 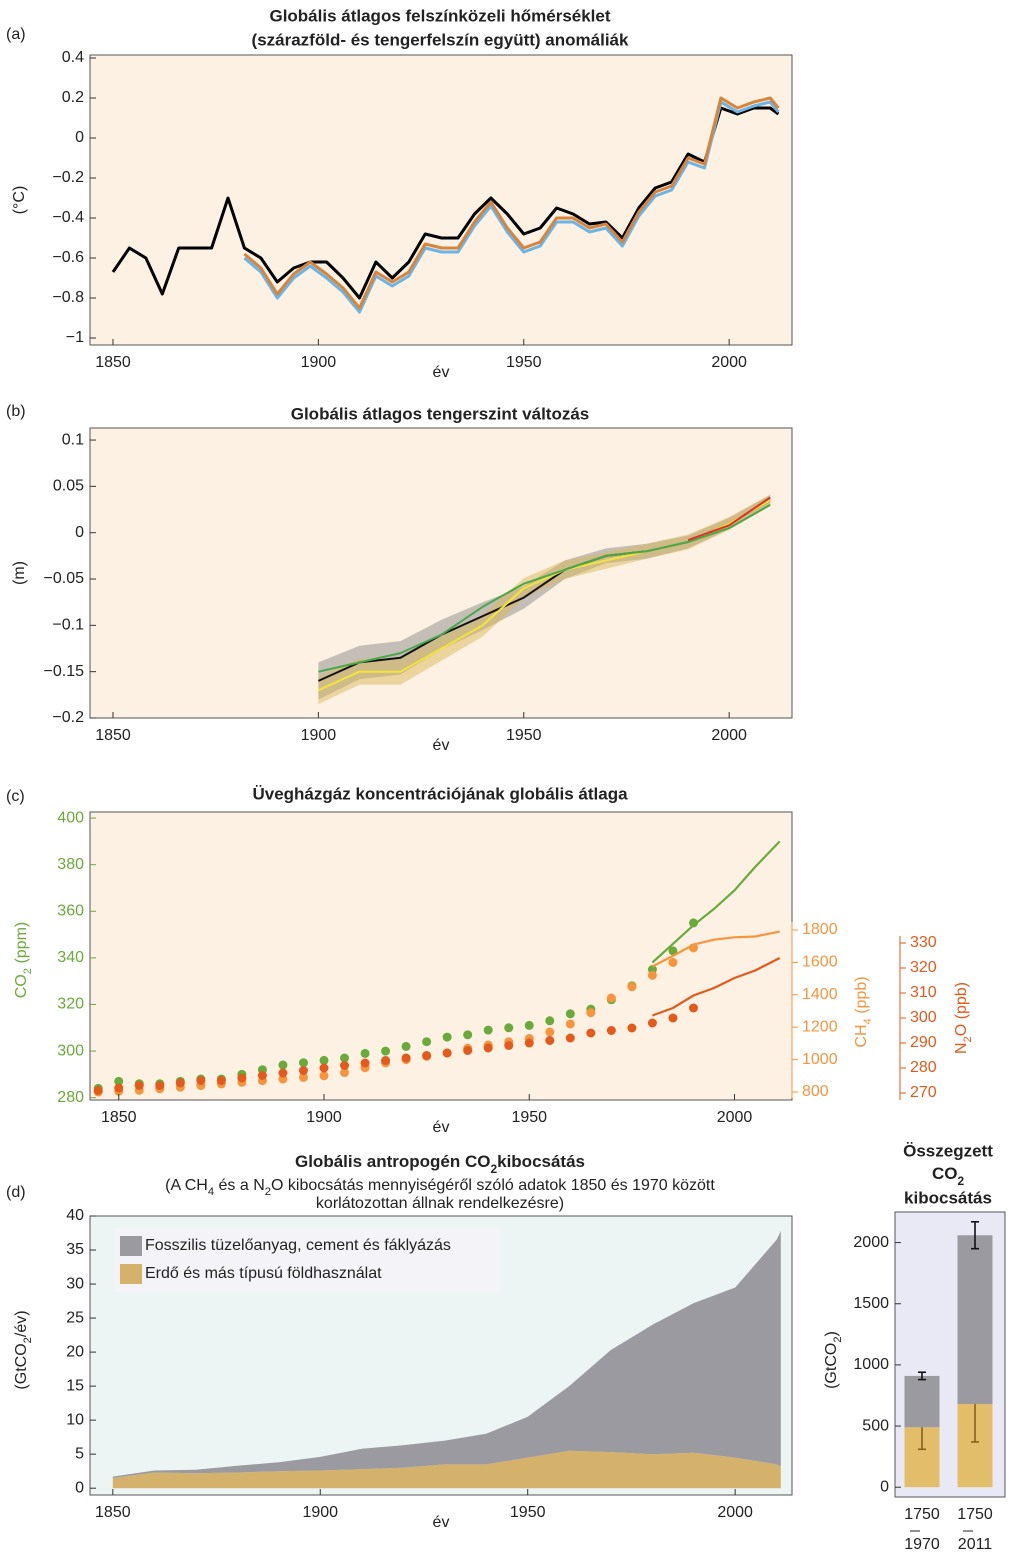 What do you see at coordinates (70, 910) in the screenshot?
I see `y-tick-label: 360` at bounding box center [70, 910].